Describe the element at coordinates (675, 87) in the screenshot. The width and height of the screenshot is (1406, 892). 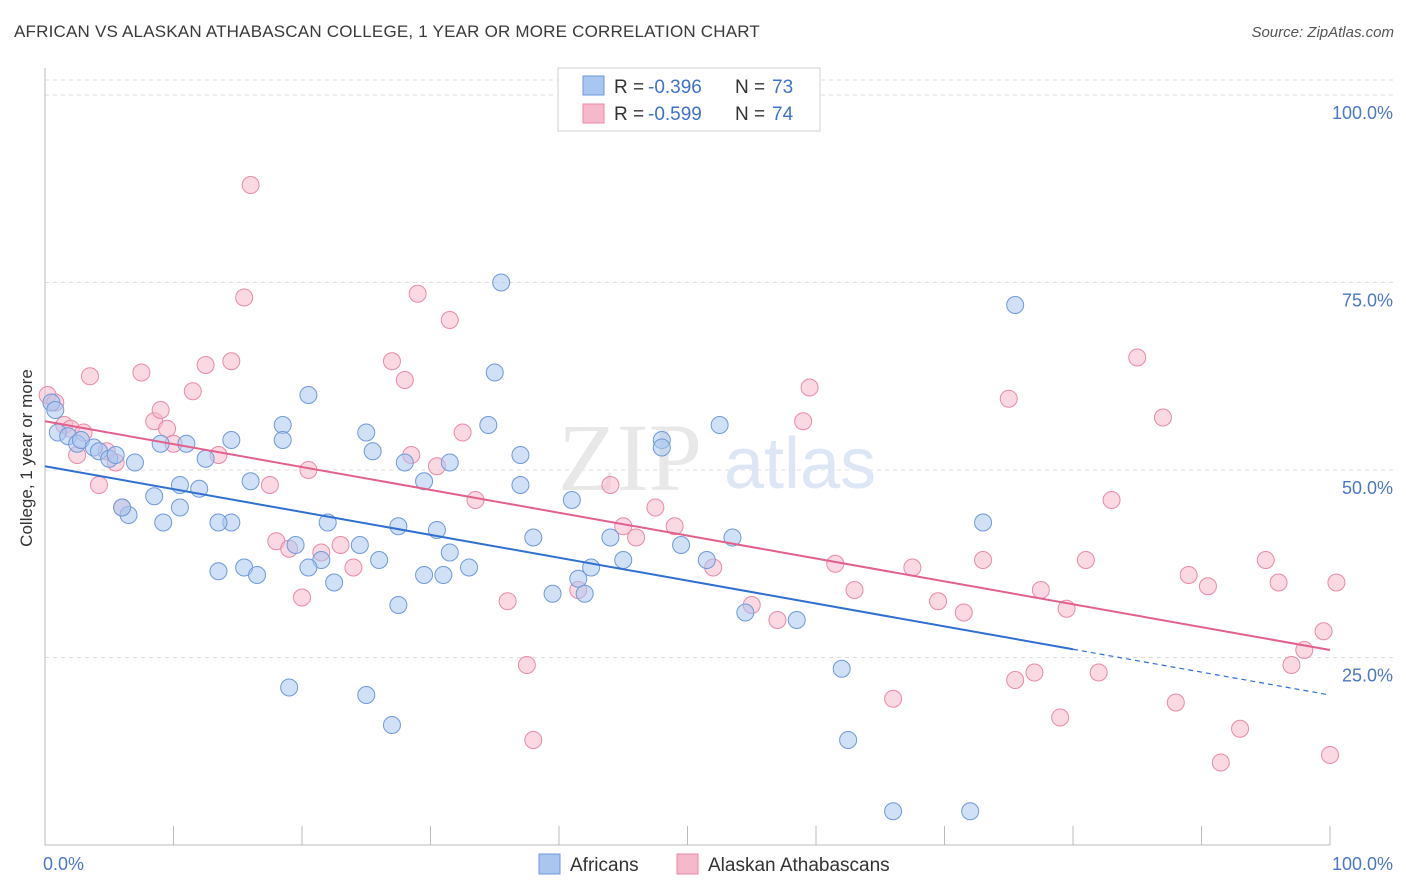
I see `legend-r-value-1: -0.396` at that location.